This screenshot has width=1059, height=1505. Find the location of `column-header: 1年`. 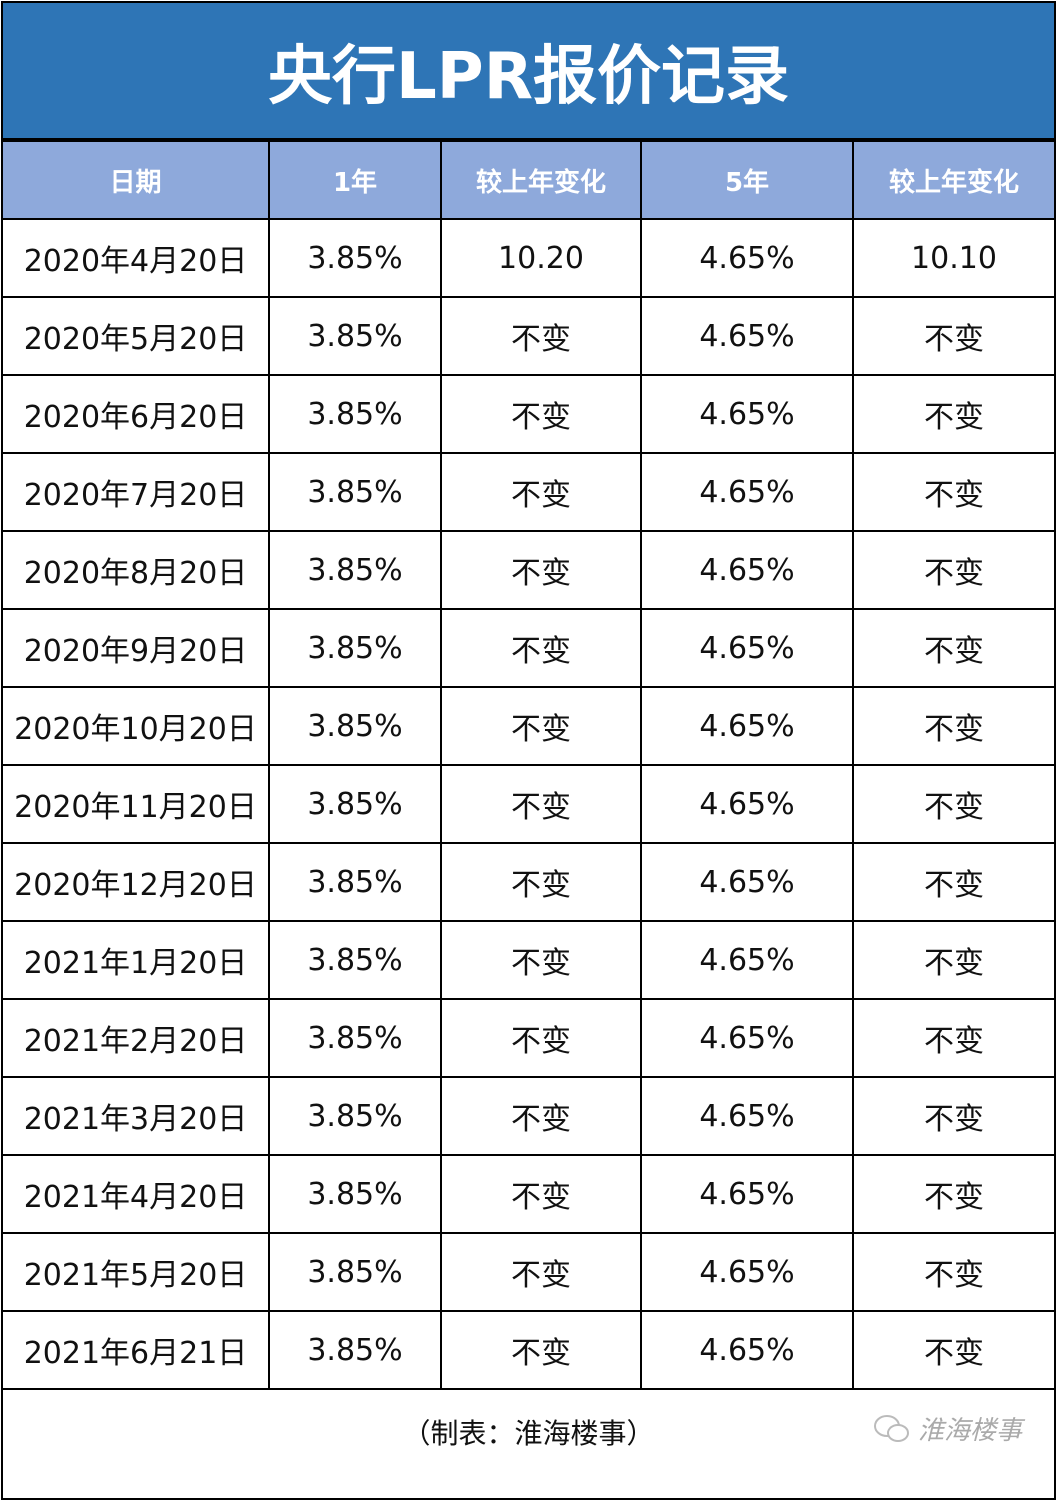

column-header: 1年 is located at coordinates (355, 180).